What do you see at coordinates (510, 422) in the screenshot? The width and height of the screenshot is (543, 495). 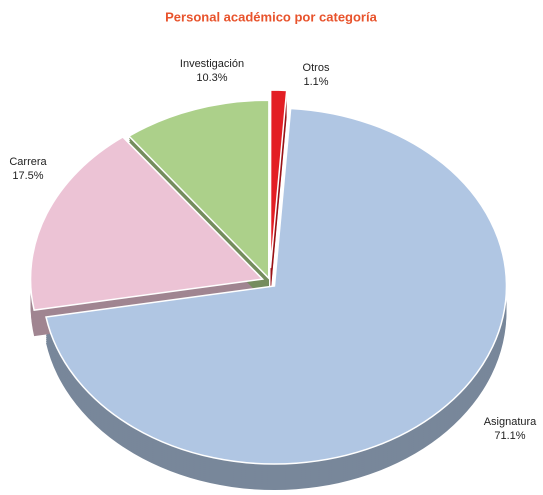 I see `slice-label: Asignatura` at bounding box center [510, 422].